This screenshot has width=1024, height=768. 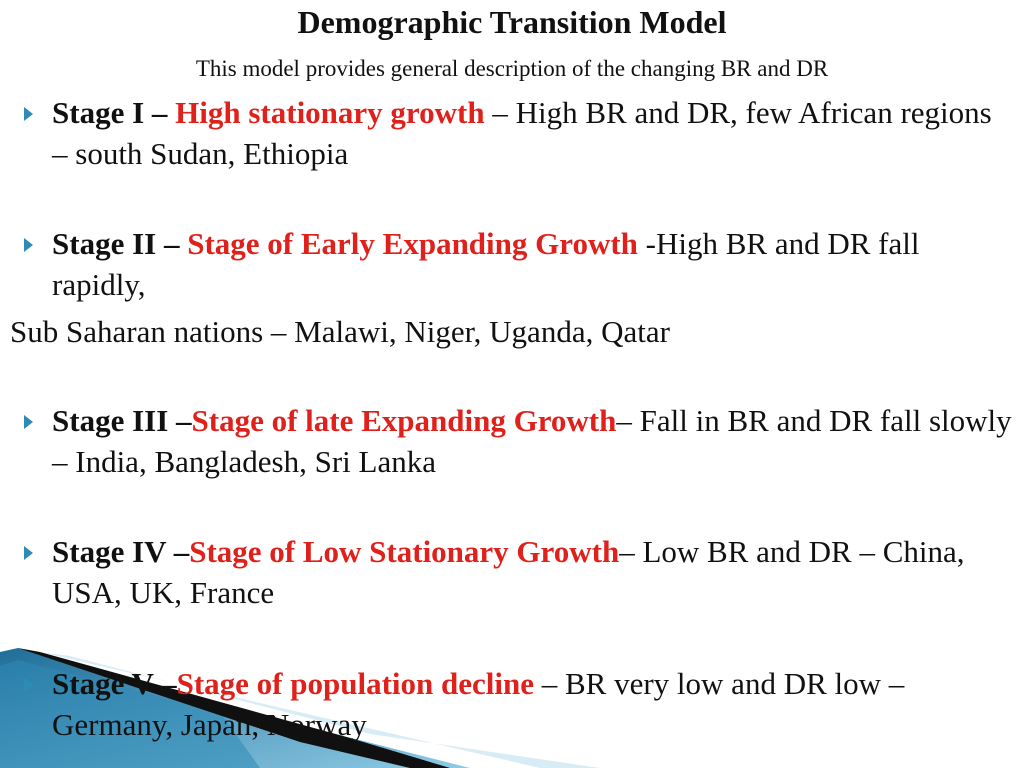 What do you see at coordinates (114, 683) in the screenshot?
I see `stage-5-label: Stage V –` at bounding box center [114, 683].